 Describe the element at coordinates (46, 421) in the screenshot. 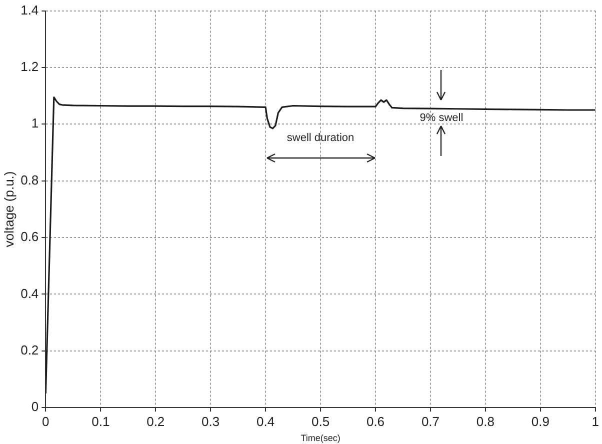

I see `x-tick-label: 0` at that location.